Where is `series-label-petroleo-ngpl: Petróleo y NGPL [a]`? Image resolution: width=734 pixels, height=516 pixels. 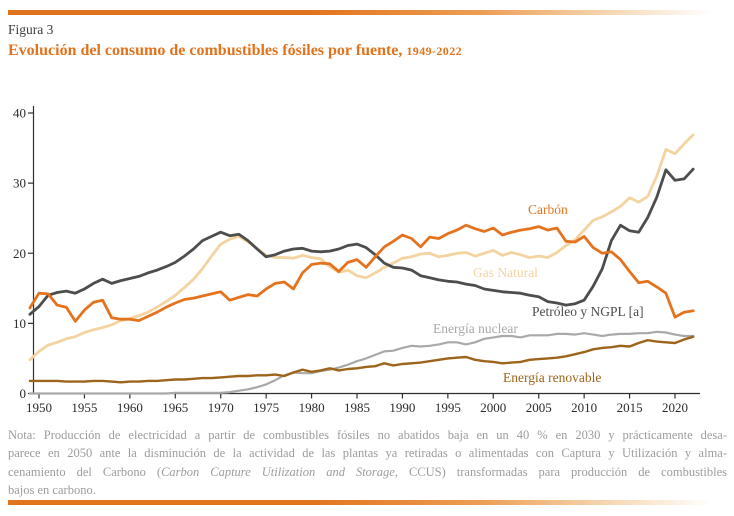 series-label-petroleo-ngpl: Petróleo y NGPL [a] is located at coordinates (588, 311).